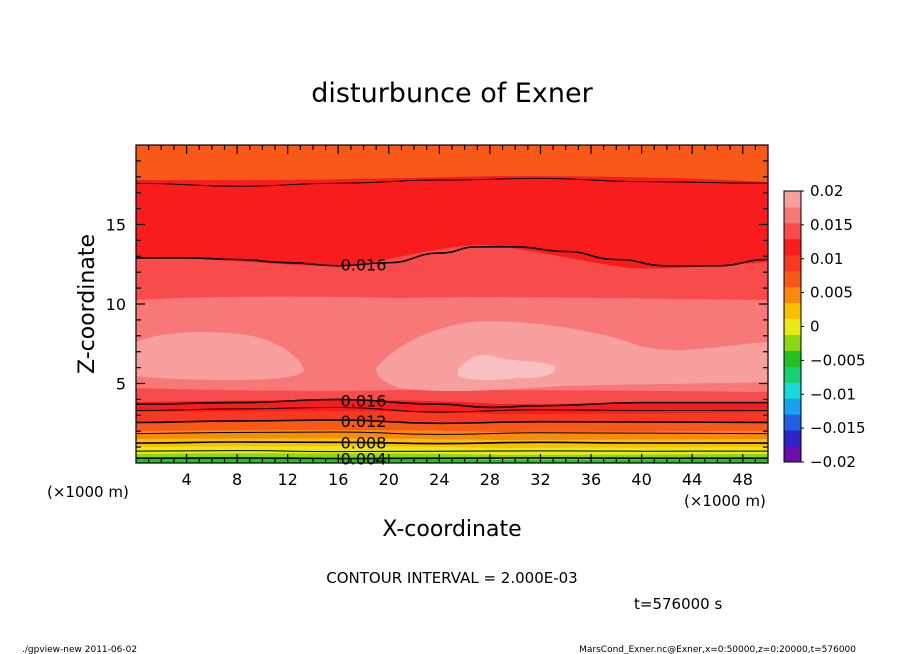 This screenshot has width=904, height=654. Describe the element at coordinates (364, 443) in the screenshot. I see `contour-label: 0.008` at that location.